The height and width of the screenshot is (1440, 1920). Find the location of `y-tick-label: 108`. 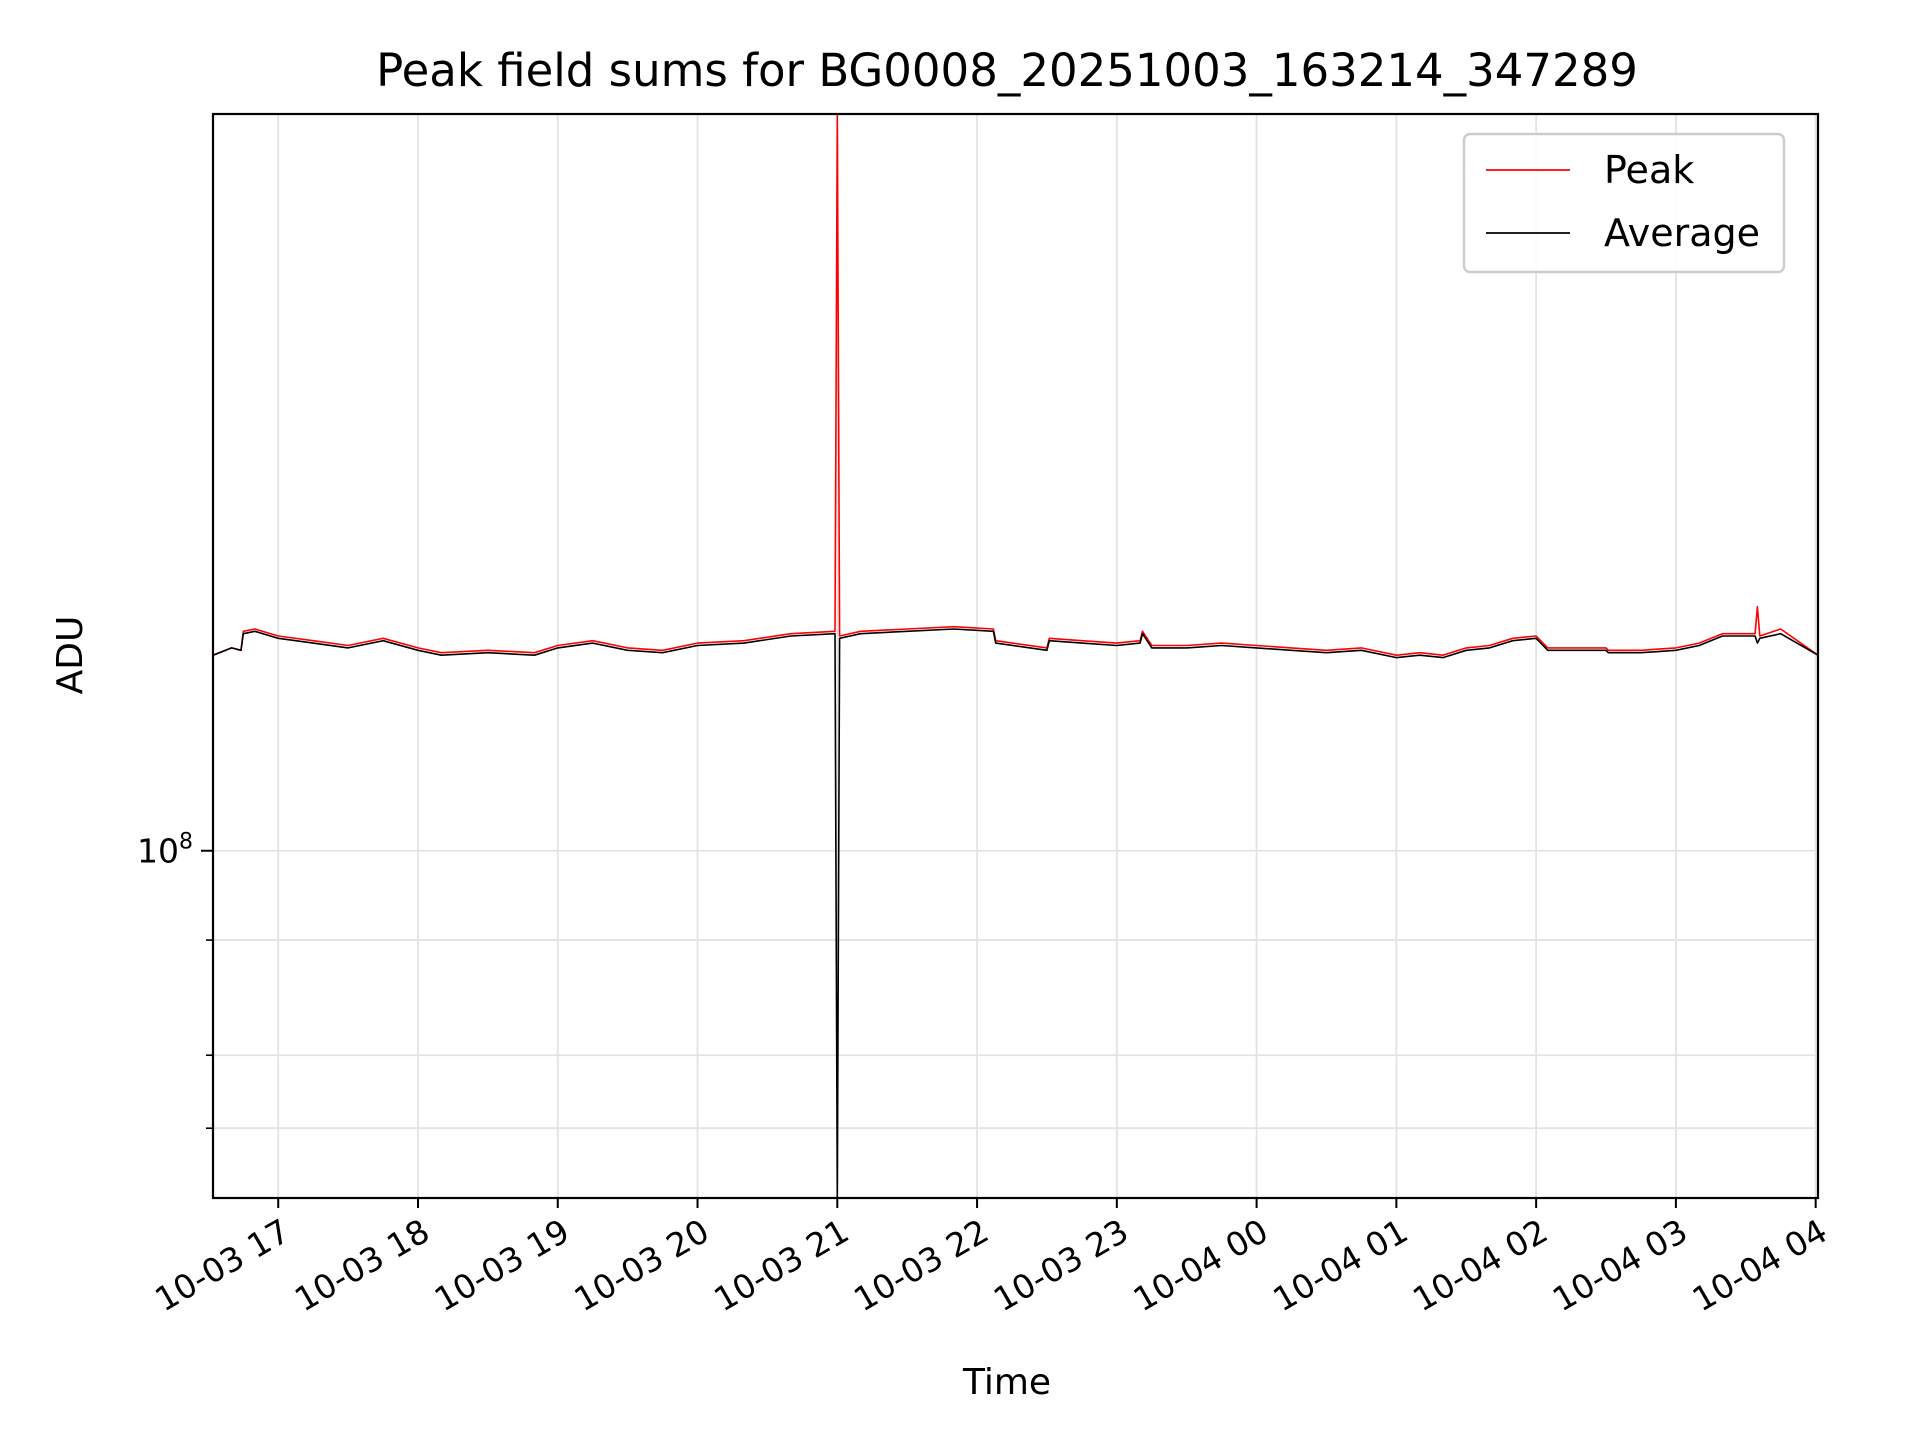

y-tick-label: 108 is located at coordinates (165, 850).